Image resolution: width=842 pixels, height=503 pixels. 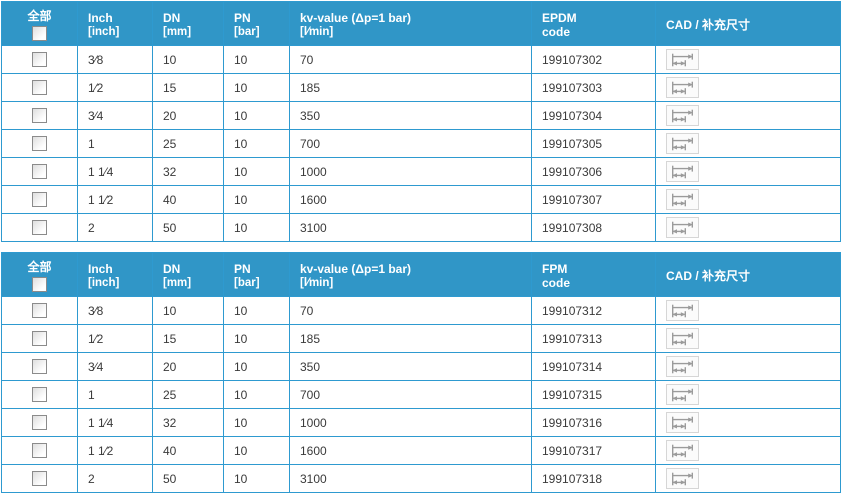 I want to click on dn-value: 20, so click(x=188, y=366).